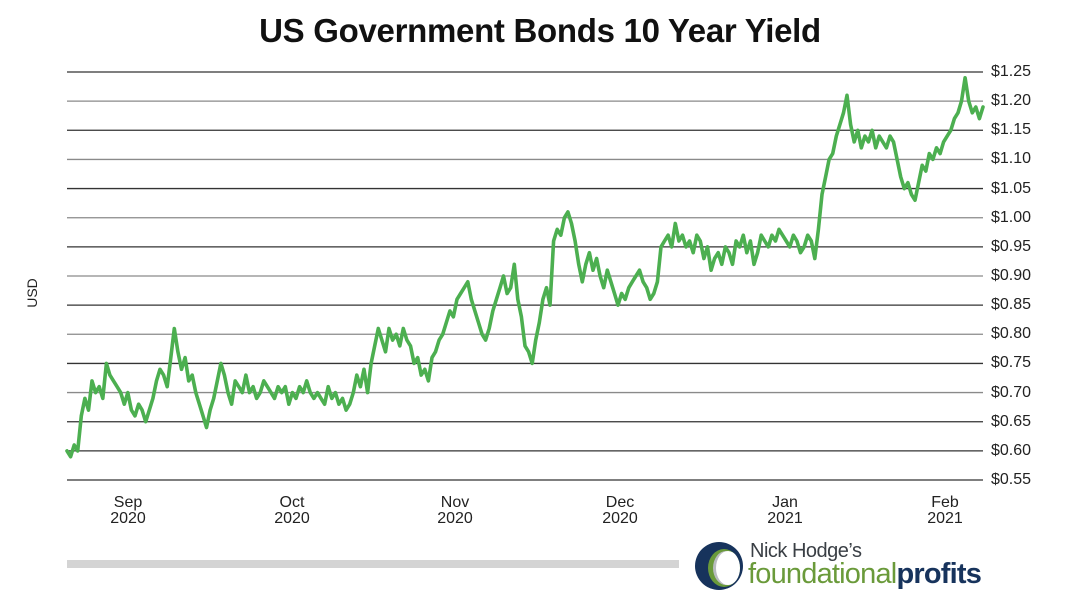 The width and height of the screenshot is (1080, 608). I want to click on y-tick-label: $0.75, so click(1011, 363).